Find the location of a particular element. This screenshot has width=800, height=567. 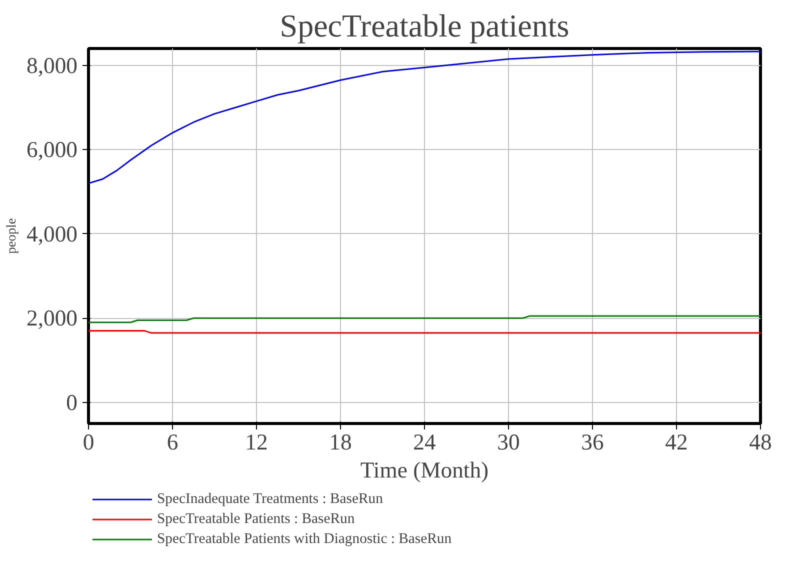

legend-label: SpecInadequate Treatments : BaseRun is located at coordinates (270, 499).